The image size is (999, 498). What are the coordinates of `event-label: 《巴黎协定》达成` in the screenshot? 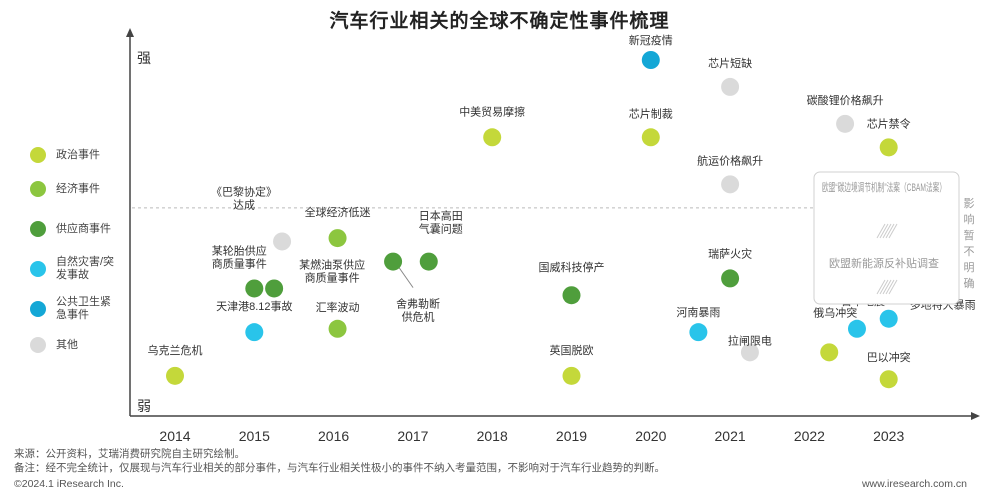 It's located at (244, 197).